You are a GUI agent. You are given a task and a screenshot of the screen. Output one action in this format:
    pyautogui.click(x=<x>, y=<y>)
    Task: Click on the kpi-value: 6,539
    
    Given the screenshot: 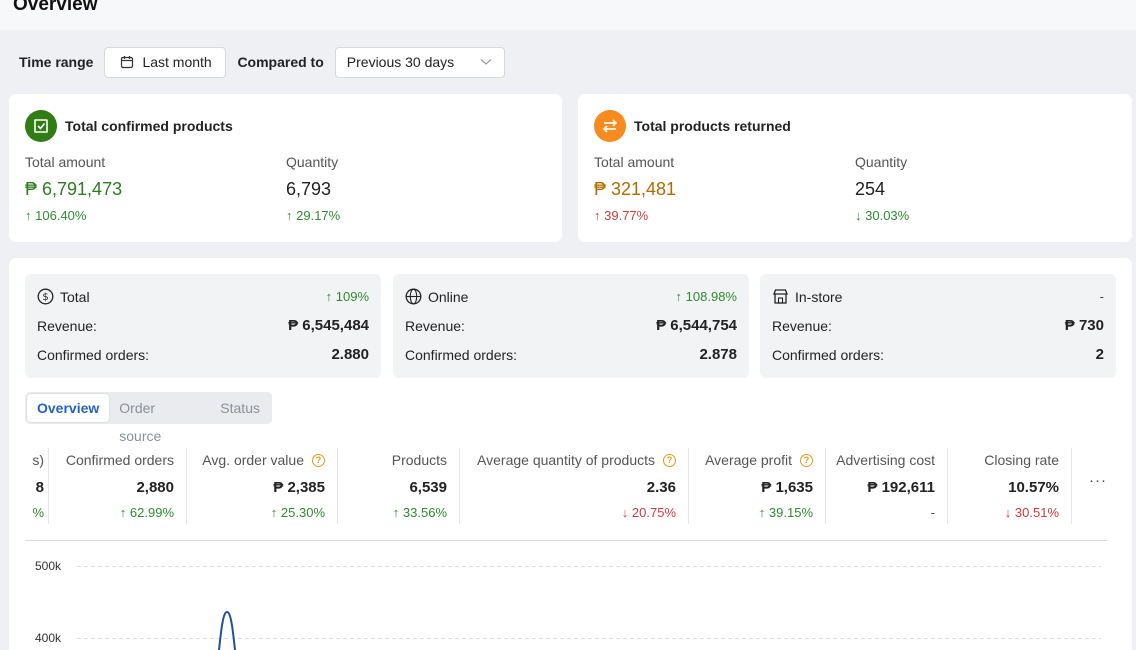 What is the action you would take?
    pyautogui.click(x=428, y=487)
    